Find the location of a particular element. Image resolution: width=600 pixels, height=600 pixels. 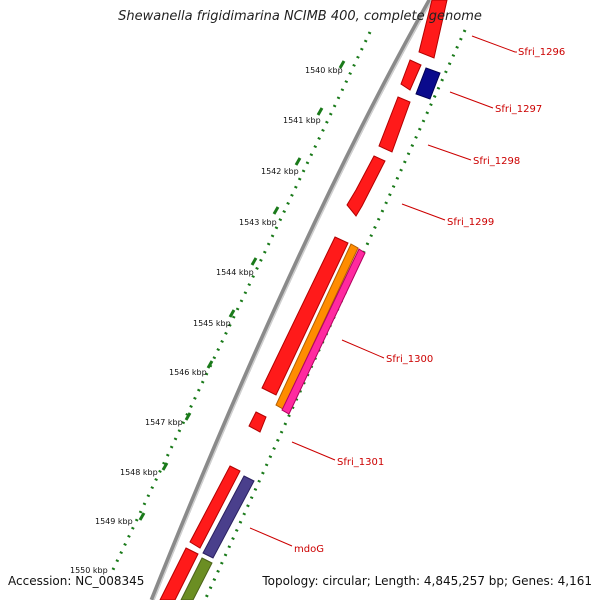

gene-bottom-red is located at coordinates (179, 573).